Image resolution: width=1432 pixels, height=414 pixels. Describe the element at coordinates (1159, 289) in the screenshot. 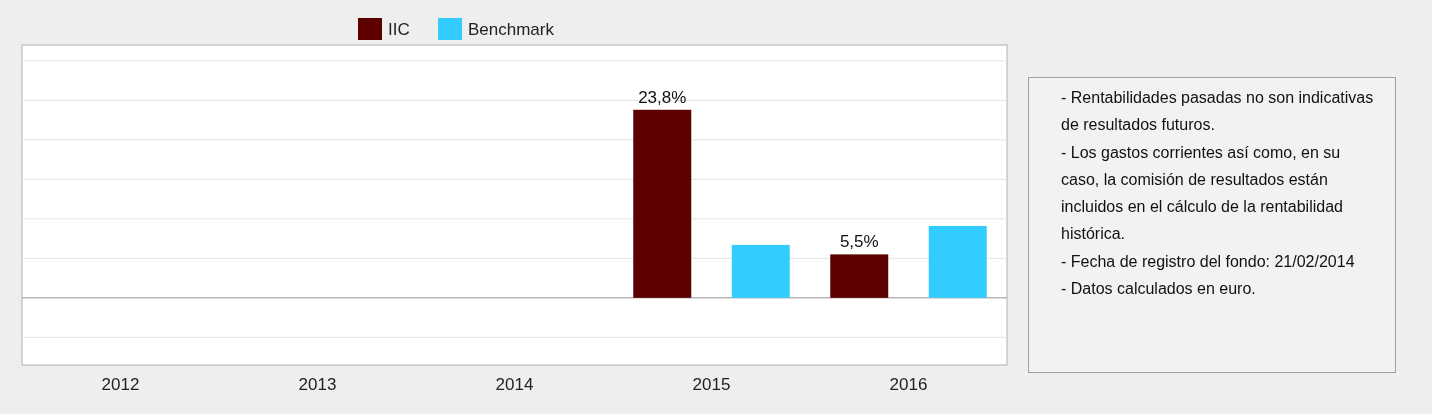

I see `text: - Datos calculados en euro.` at that location.